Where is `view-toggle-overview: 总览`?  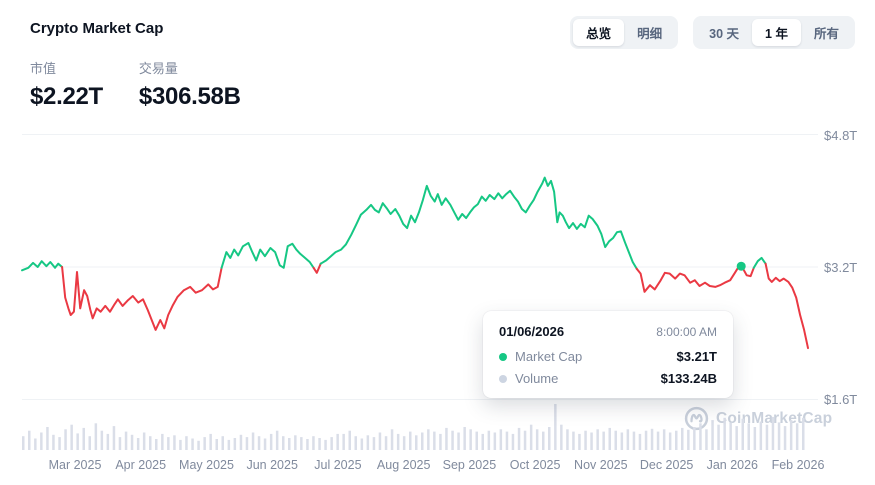 view-toggle-overview: 总览 is located at coordinates (599, 32).